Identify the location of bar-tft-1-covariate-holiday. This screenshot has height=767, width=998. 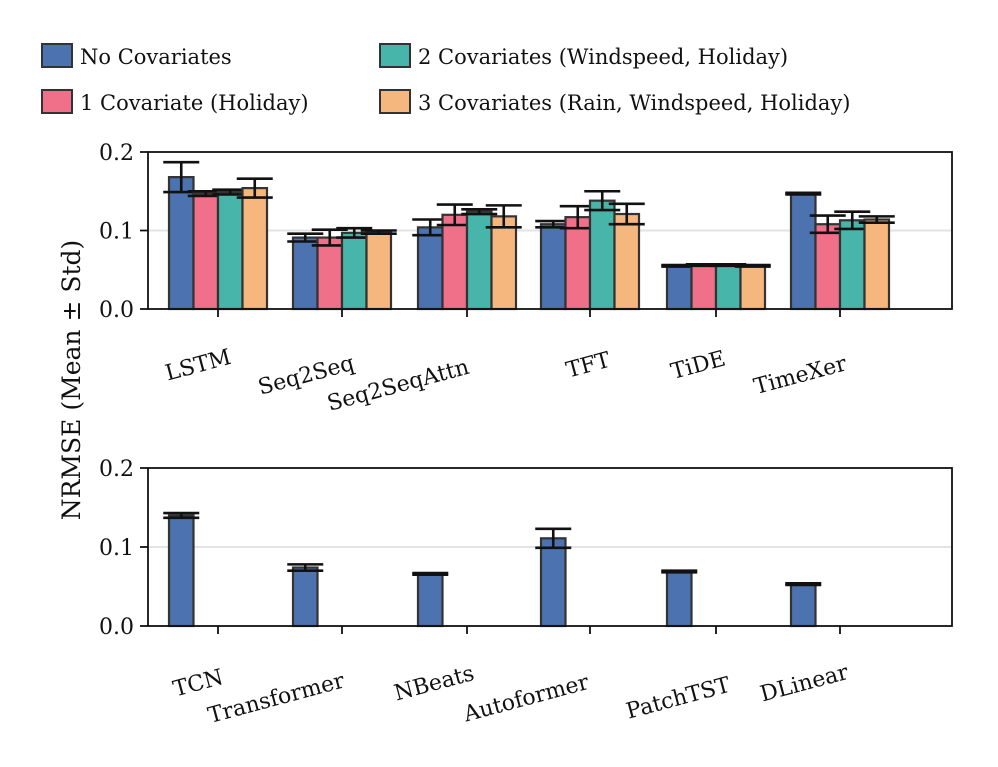
(578, 263).